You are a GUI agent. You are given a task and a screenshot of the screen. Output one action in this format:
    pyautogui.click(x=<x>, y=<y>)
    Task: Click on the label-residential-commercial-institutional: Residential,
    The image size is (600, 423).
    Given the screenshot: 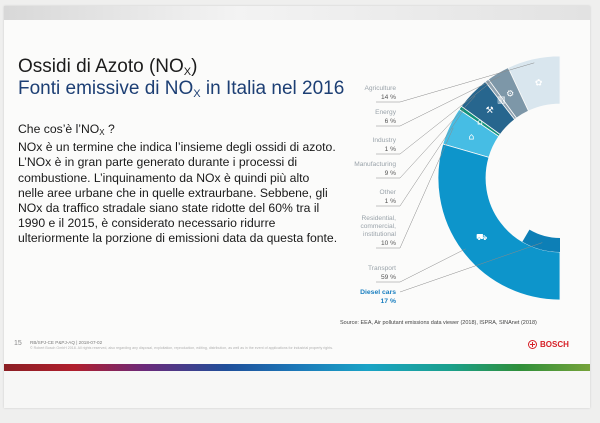 What is the action you would take?
    pyautogui.click(x=379, y=218)
    